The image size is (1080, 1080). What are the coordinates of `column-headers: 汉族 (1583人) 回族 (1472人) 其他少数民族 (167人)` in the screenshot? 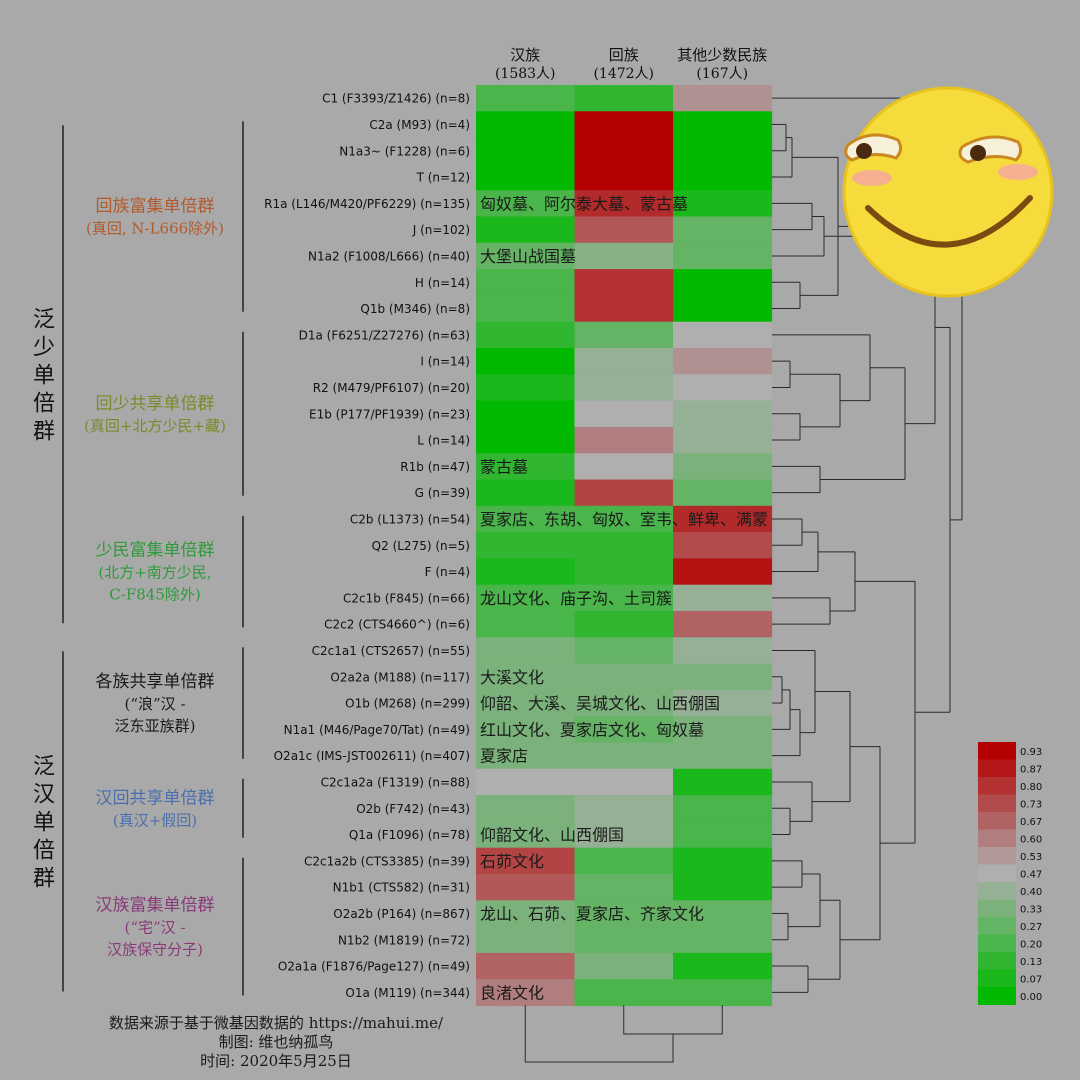 It's located at (631, 64).